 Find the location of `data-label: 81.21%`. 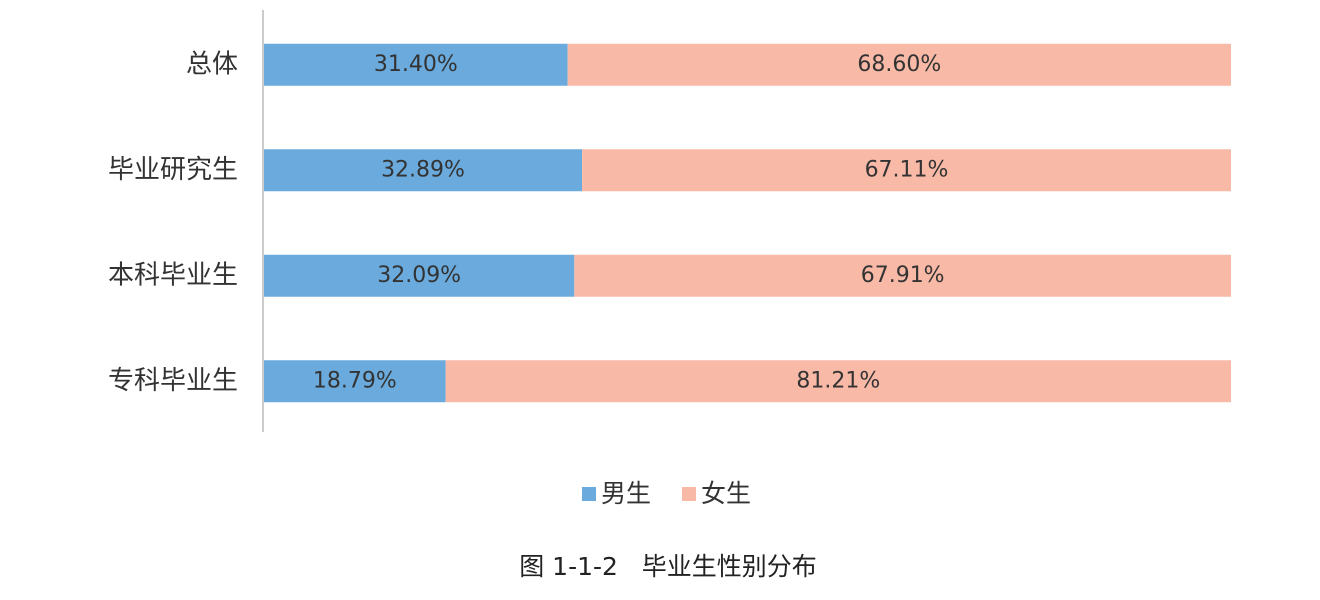

data-label: 81.21% is located at coordinates (838, 380).